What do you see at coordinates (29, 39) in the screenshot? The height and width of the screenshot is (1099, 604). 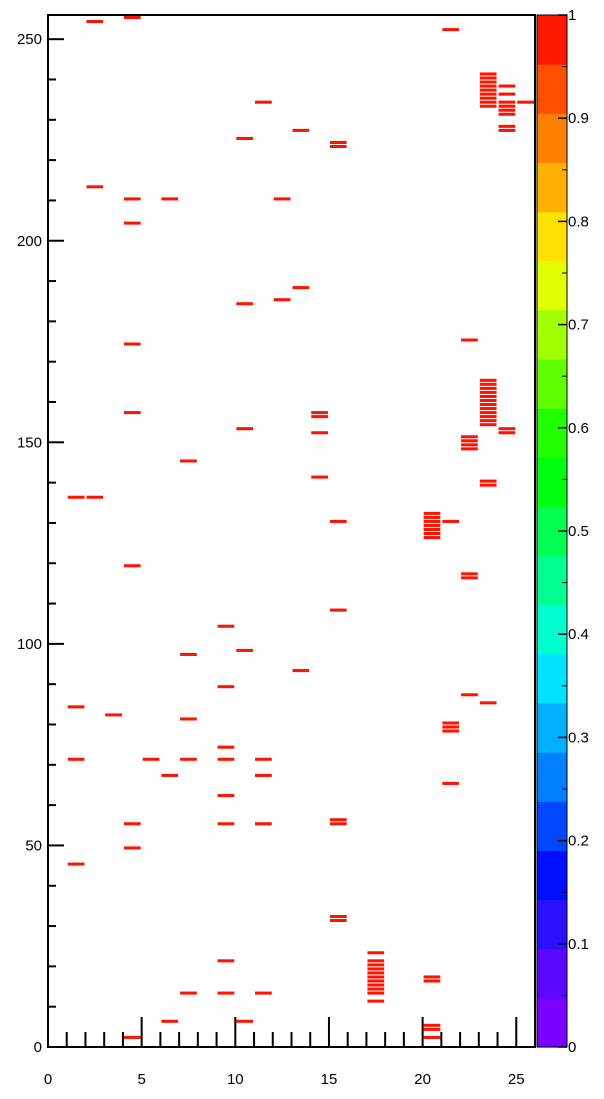 I see `y-tick-label: 250` at bounding box center [29, 39].